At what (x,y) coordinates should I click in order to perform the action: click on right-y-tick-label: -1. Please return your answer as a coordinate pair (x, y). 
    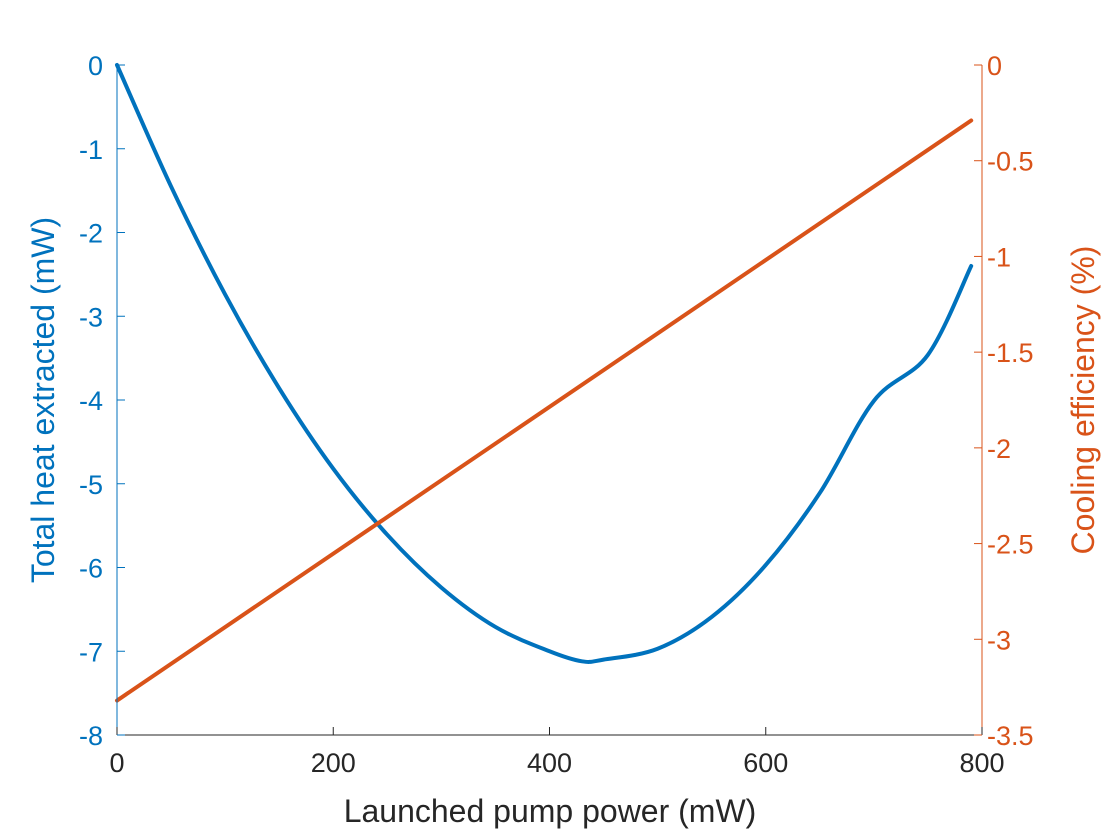
    Looking at the image, I should click on (999, 257).